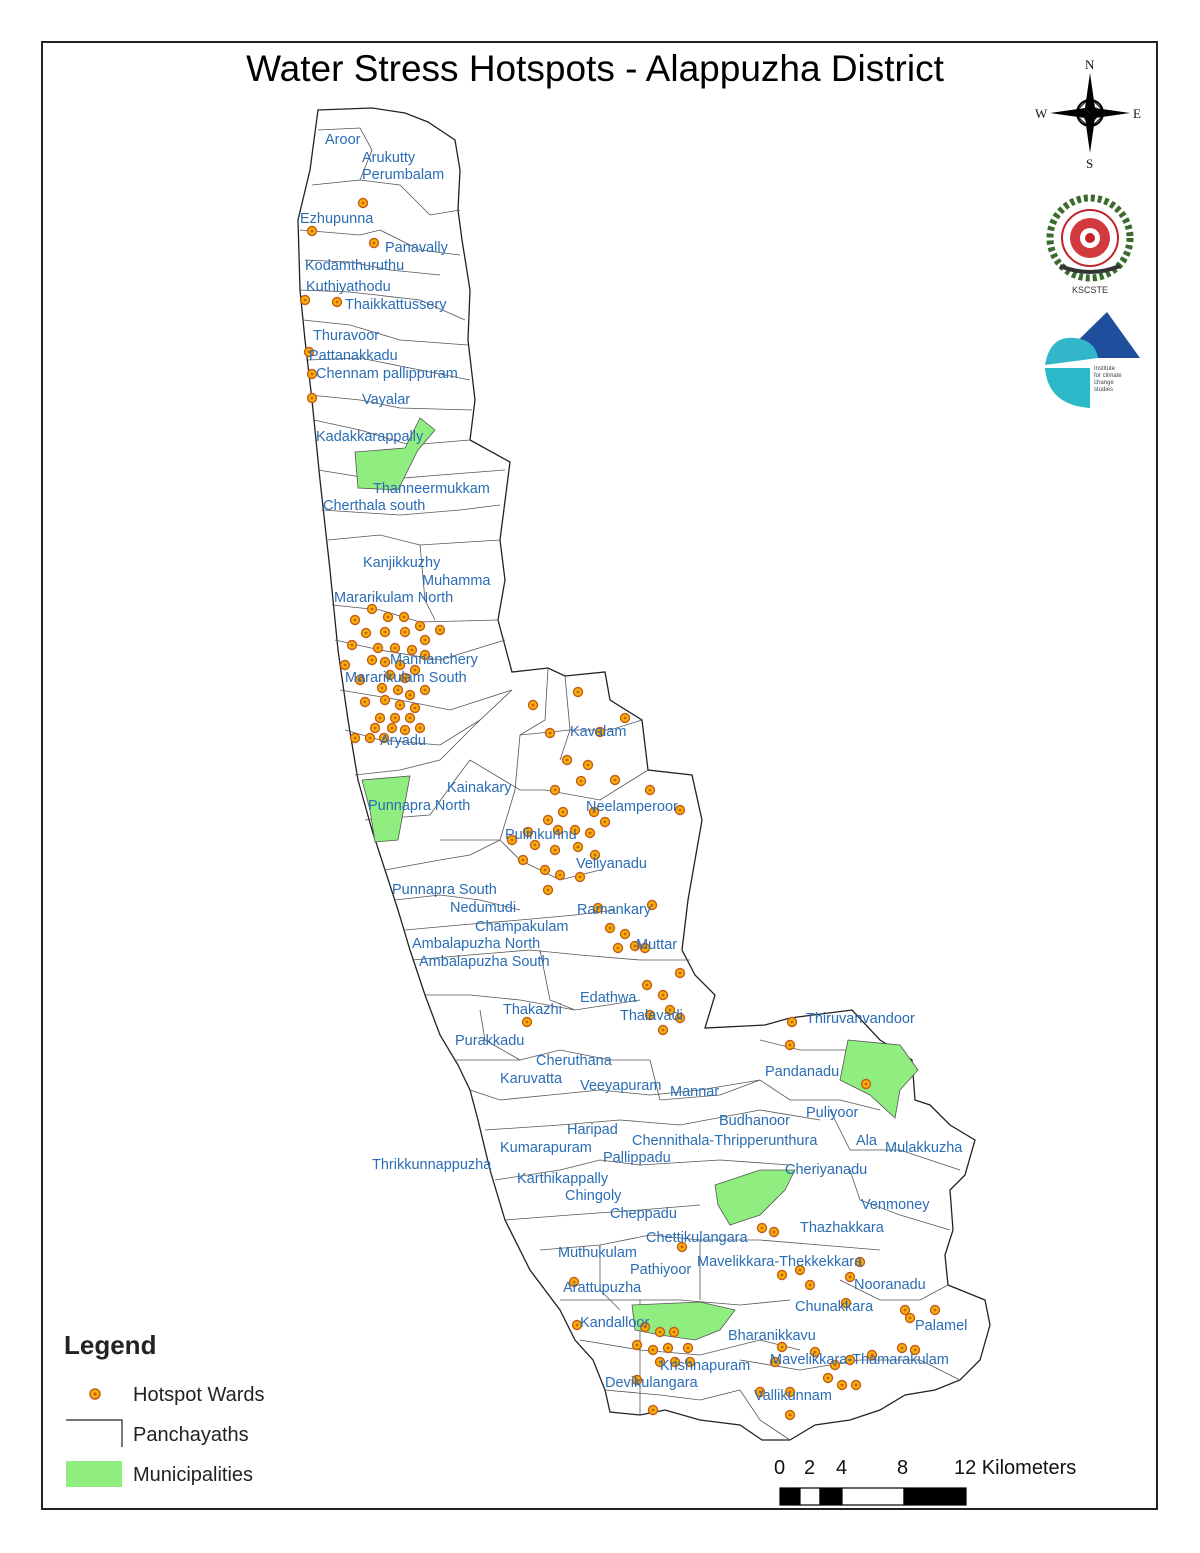 The width and height of the screenshot is (1200, 1553). Describe the element at coordinates (661, 1270) in the screenshot. I see `place-label: Pathiyoor` at that location.